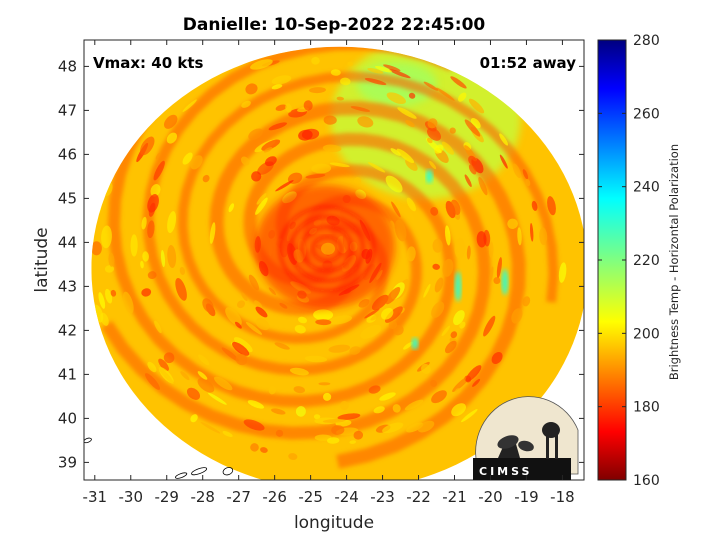  What do you see at coordinates (159, 458) in the screenshot?
I see `coastlines` at bounding box center [159, 458].